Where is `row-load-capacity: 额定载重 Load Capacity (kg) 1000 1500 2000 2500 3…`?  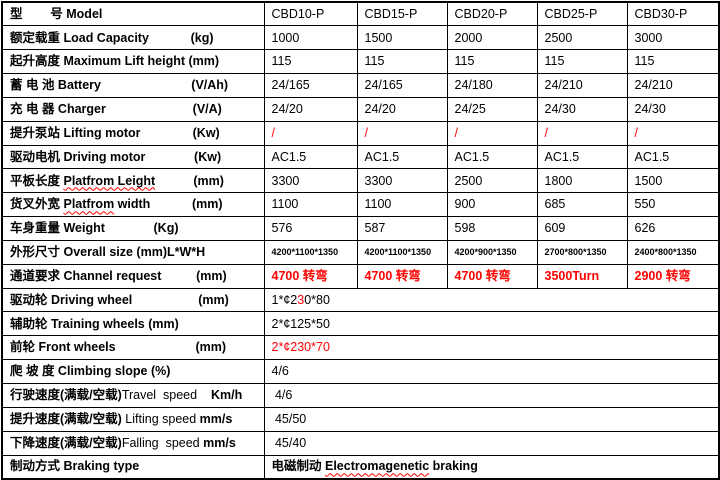
row-load-capacity: 额定载重 Load Capacity (kg) 1000 1500 2000 2500 3… is located at coordinates (360, 38).